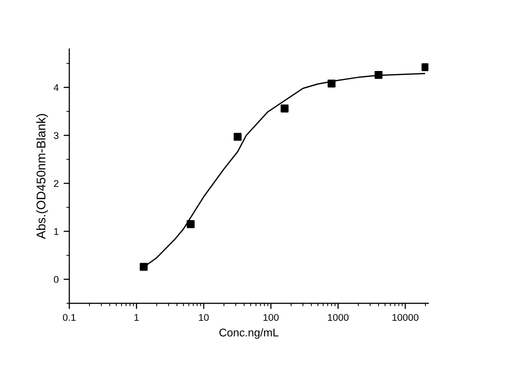 The width and height of the screenshot is (510, 371). Describe the element at coordinates (136, 317) in the screenshot. I see `x-tick-label: 1` at that location.